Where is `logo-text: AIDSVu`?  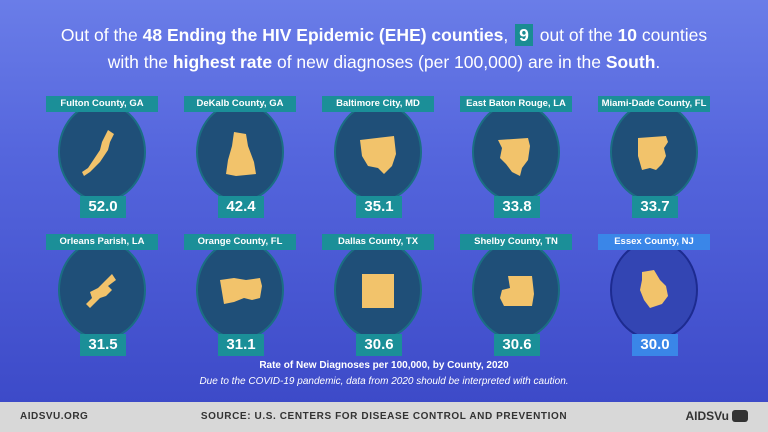
logo-text: AIDSVu is located at coordinates (707, 416).